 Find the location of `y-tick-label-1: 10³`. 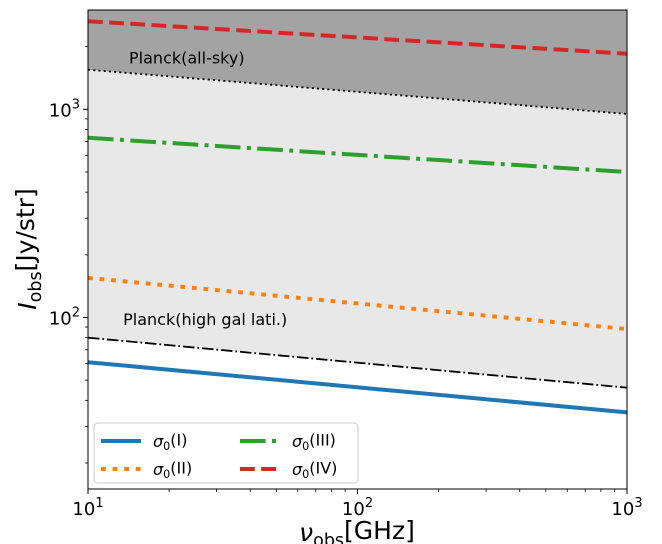

y-tick-label-1: 10³ is located at coordinates (64, 109).